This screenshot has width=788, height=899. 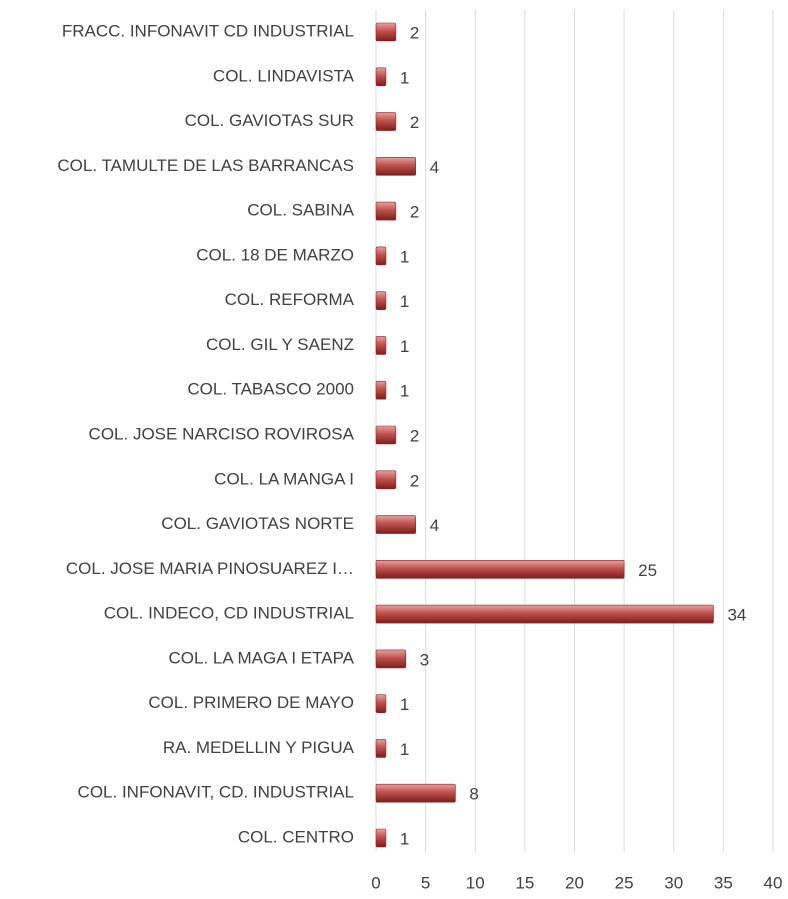 I want to click on y-tick-label: COL. INDECO, CD INDUSTRIAL, so click(x=229, y=613).